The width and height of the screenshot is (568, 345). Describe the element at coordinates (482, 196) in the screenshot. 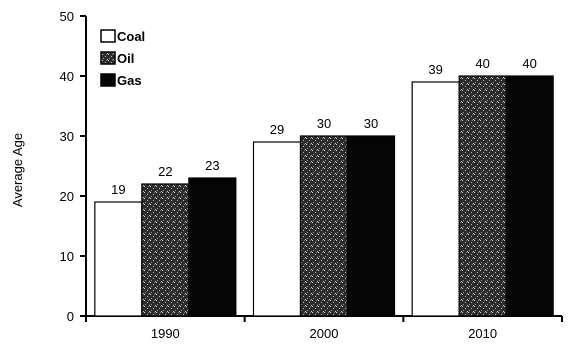

I see `bar-oil-2010` at that location.